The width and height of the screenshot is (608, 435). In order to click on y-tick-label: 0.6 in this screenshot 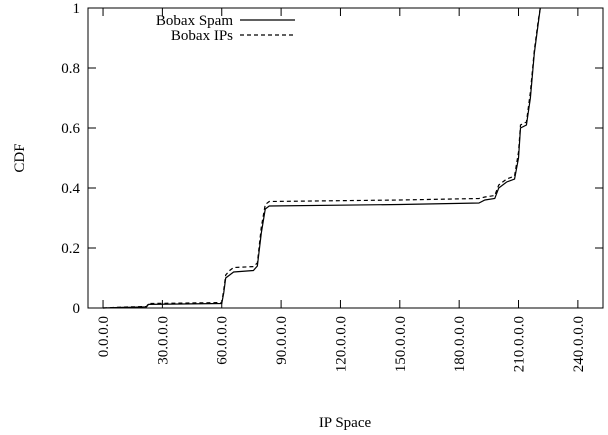, I will do `click(70, 129)`.